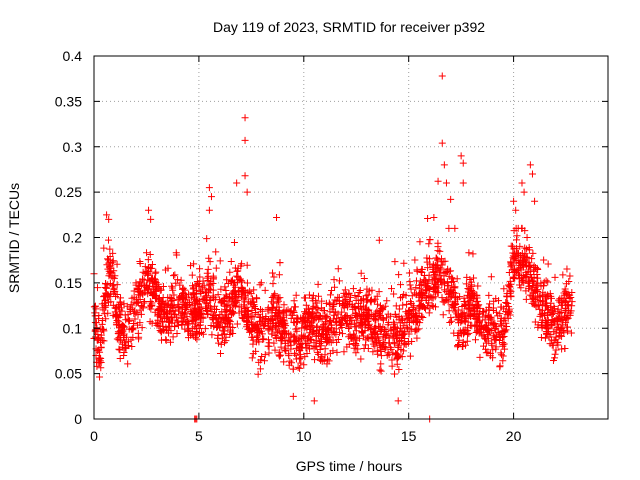 This screenshot has width=640, height=480. I want to click on y-tick-label: 0, so click(78, 419).